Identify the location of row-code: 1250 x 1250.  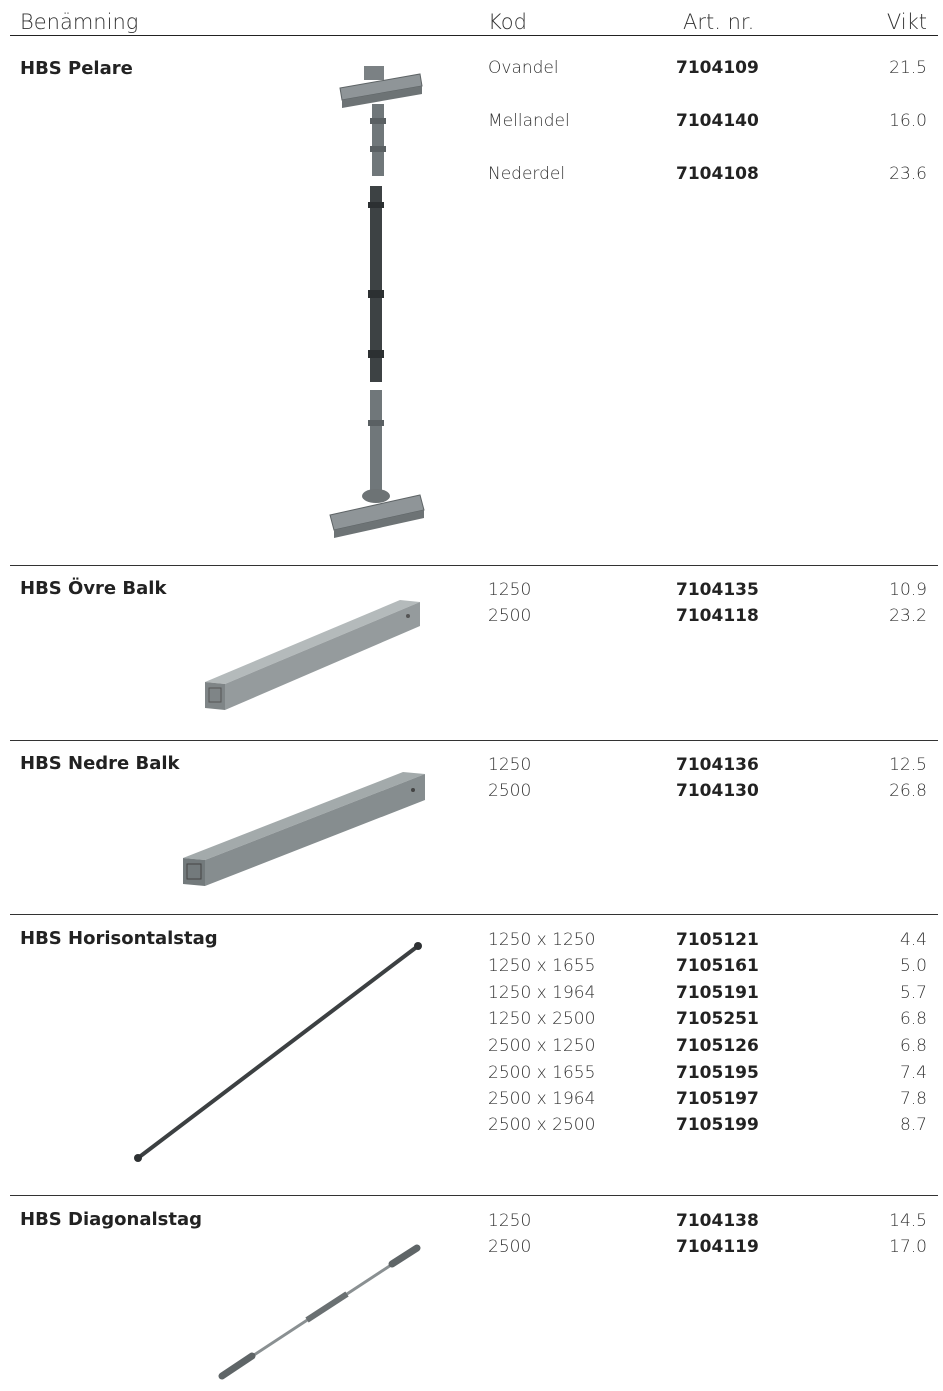
(542, 940).